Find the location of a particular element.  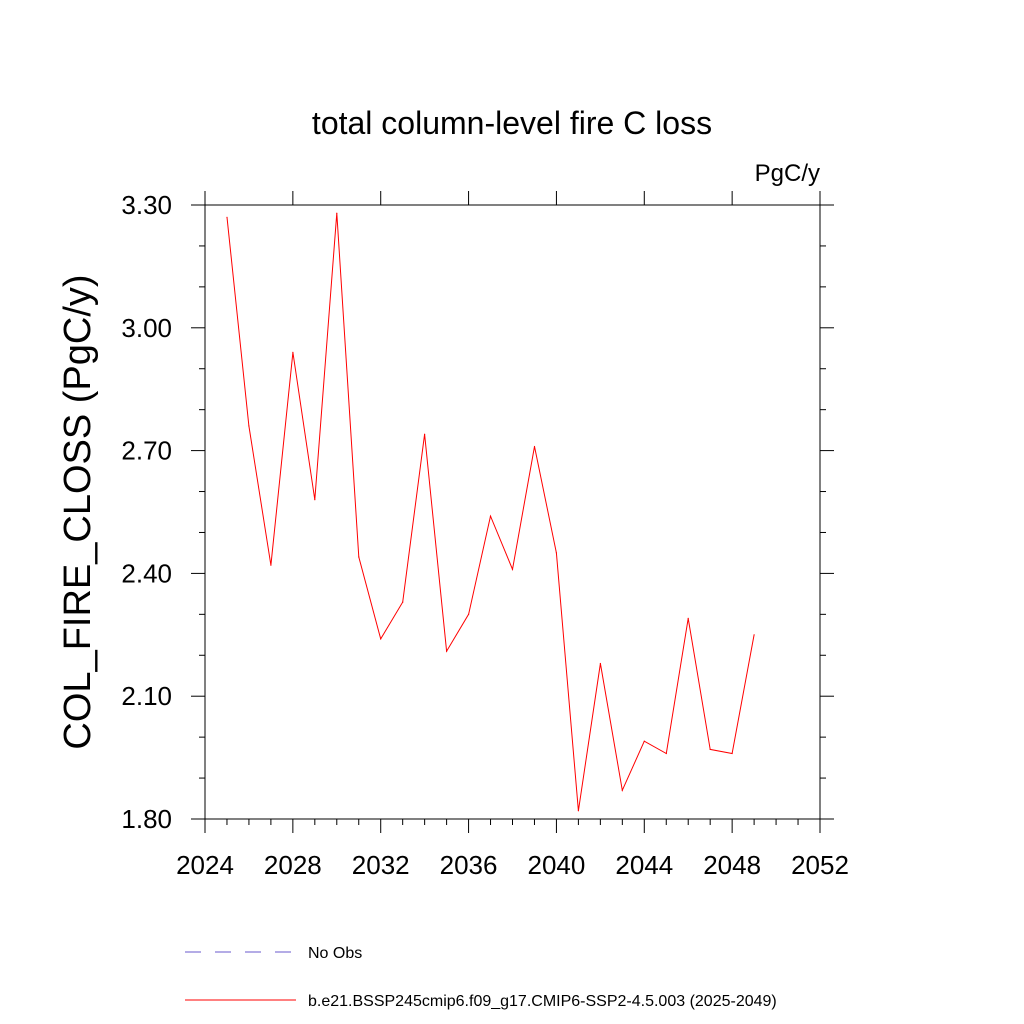

x-tick-label: 2048 is located at coordinates (732, 865).